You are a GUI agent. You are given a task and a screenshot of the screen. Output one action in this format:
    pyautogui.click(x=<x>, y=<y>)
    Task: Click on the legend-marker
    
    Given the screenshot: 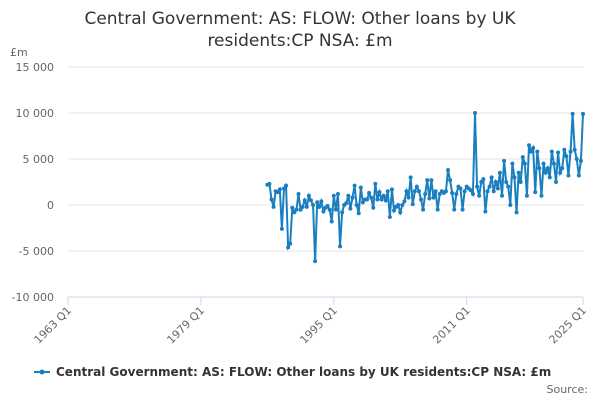 What is the action you would take?
    pyautogui.click(x=42, y=372)
    